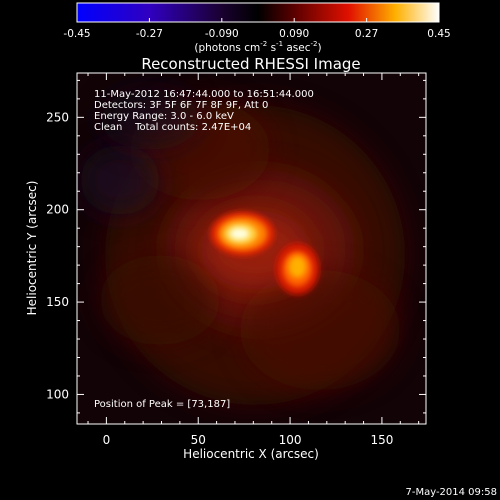 Image resolution: width=500 pixels, height=500 pixels. I want to click on colorbar-tick-label: 0.45, so click(438, 34).